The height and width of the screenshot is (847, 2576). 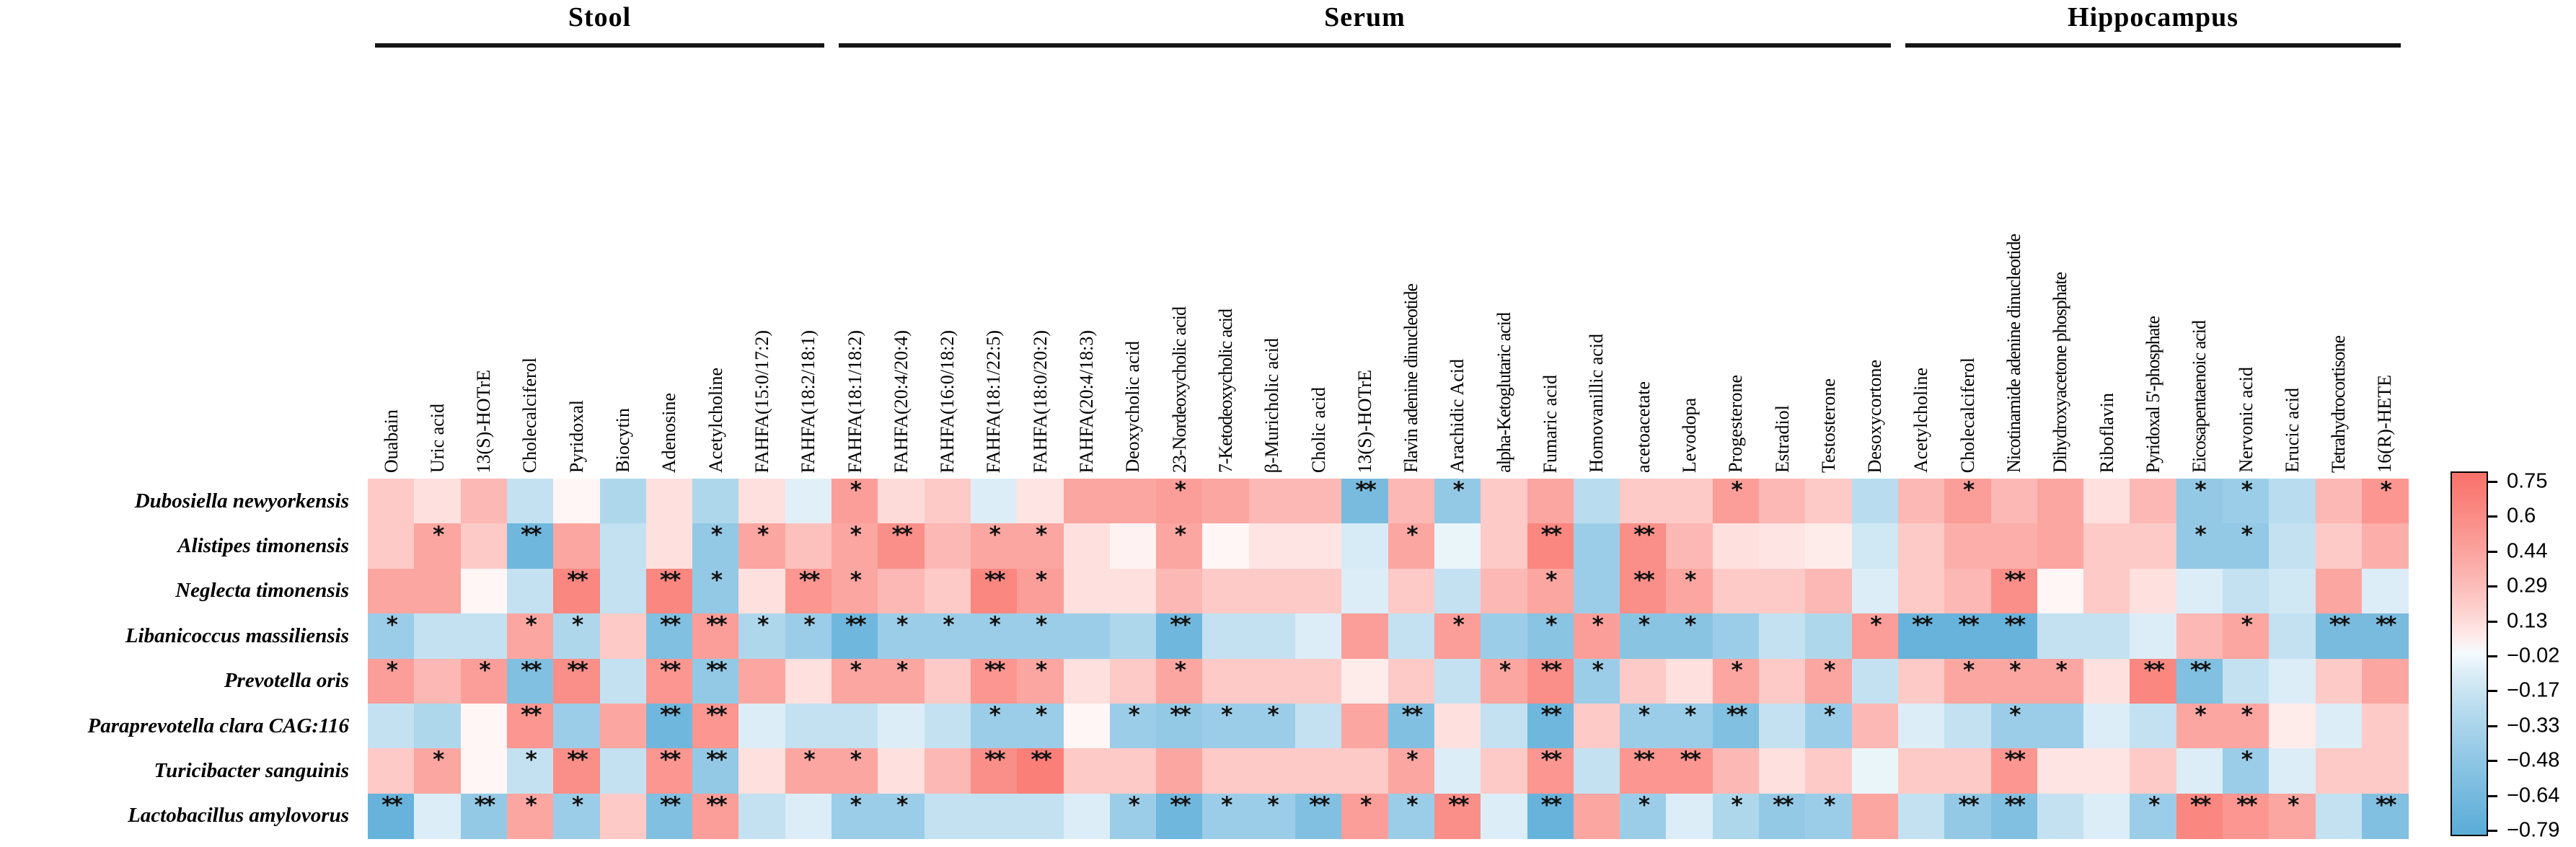 What do you see at coordinates (1457, 415) in the screenshot?
I see `column-label: Arachidic Acid` at bounding box center [1457, 415].